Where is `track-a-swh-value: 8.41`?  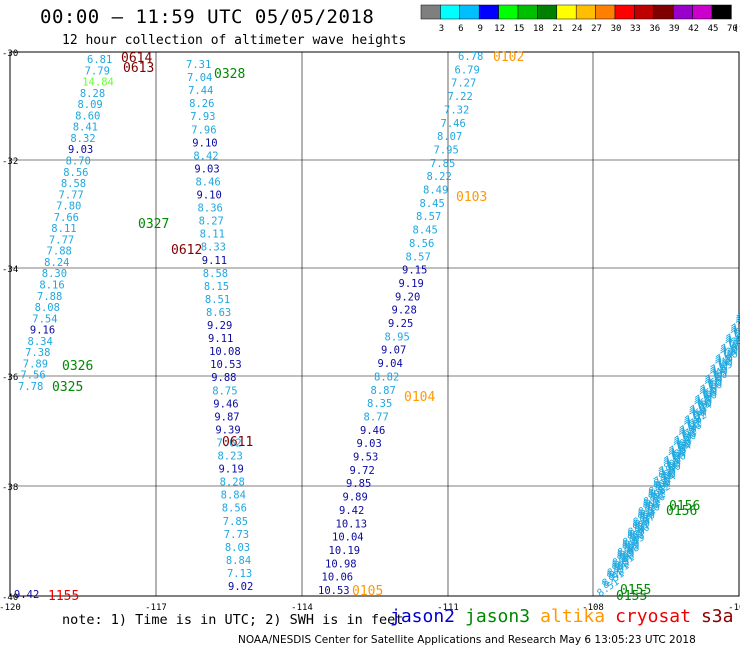
track-a-swh-value: 8.41 is located at coordinates (85, 128).